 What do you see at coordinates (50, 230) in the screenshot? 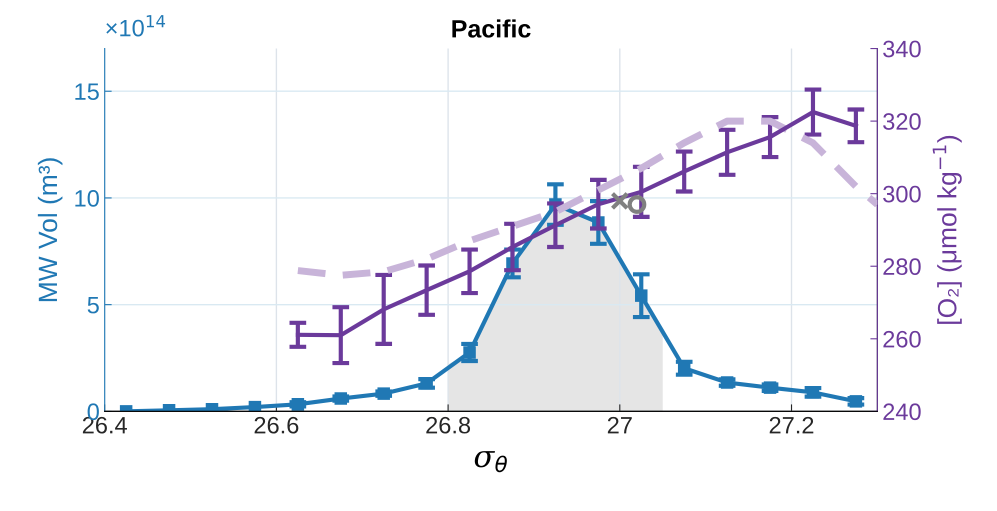
I see `y-axis-title: MW Vol (m³)` at bounding box center [50, 230].